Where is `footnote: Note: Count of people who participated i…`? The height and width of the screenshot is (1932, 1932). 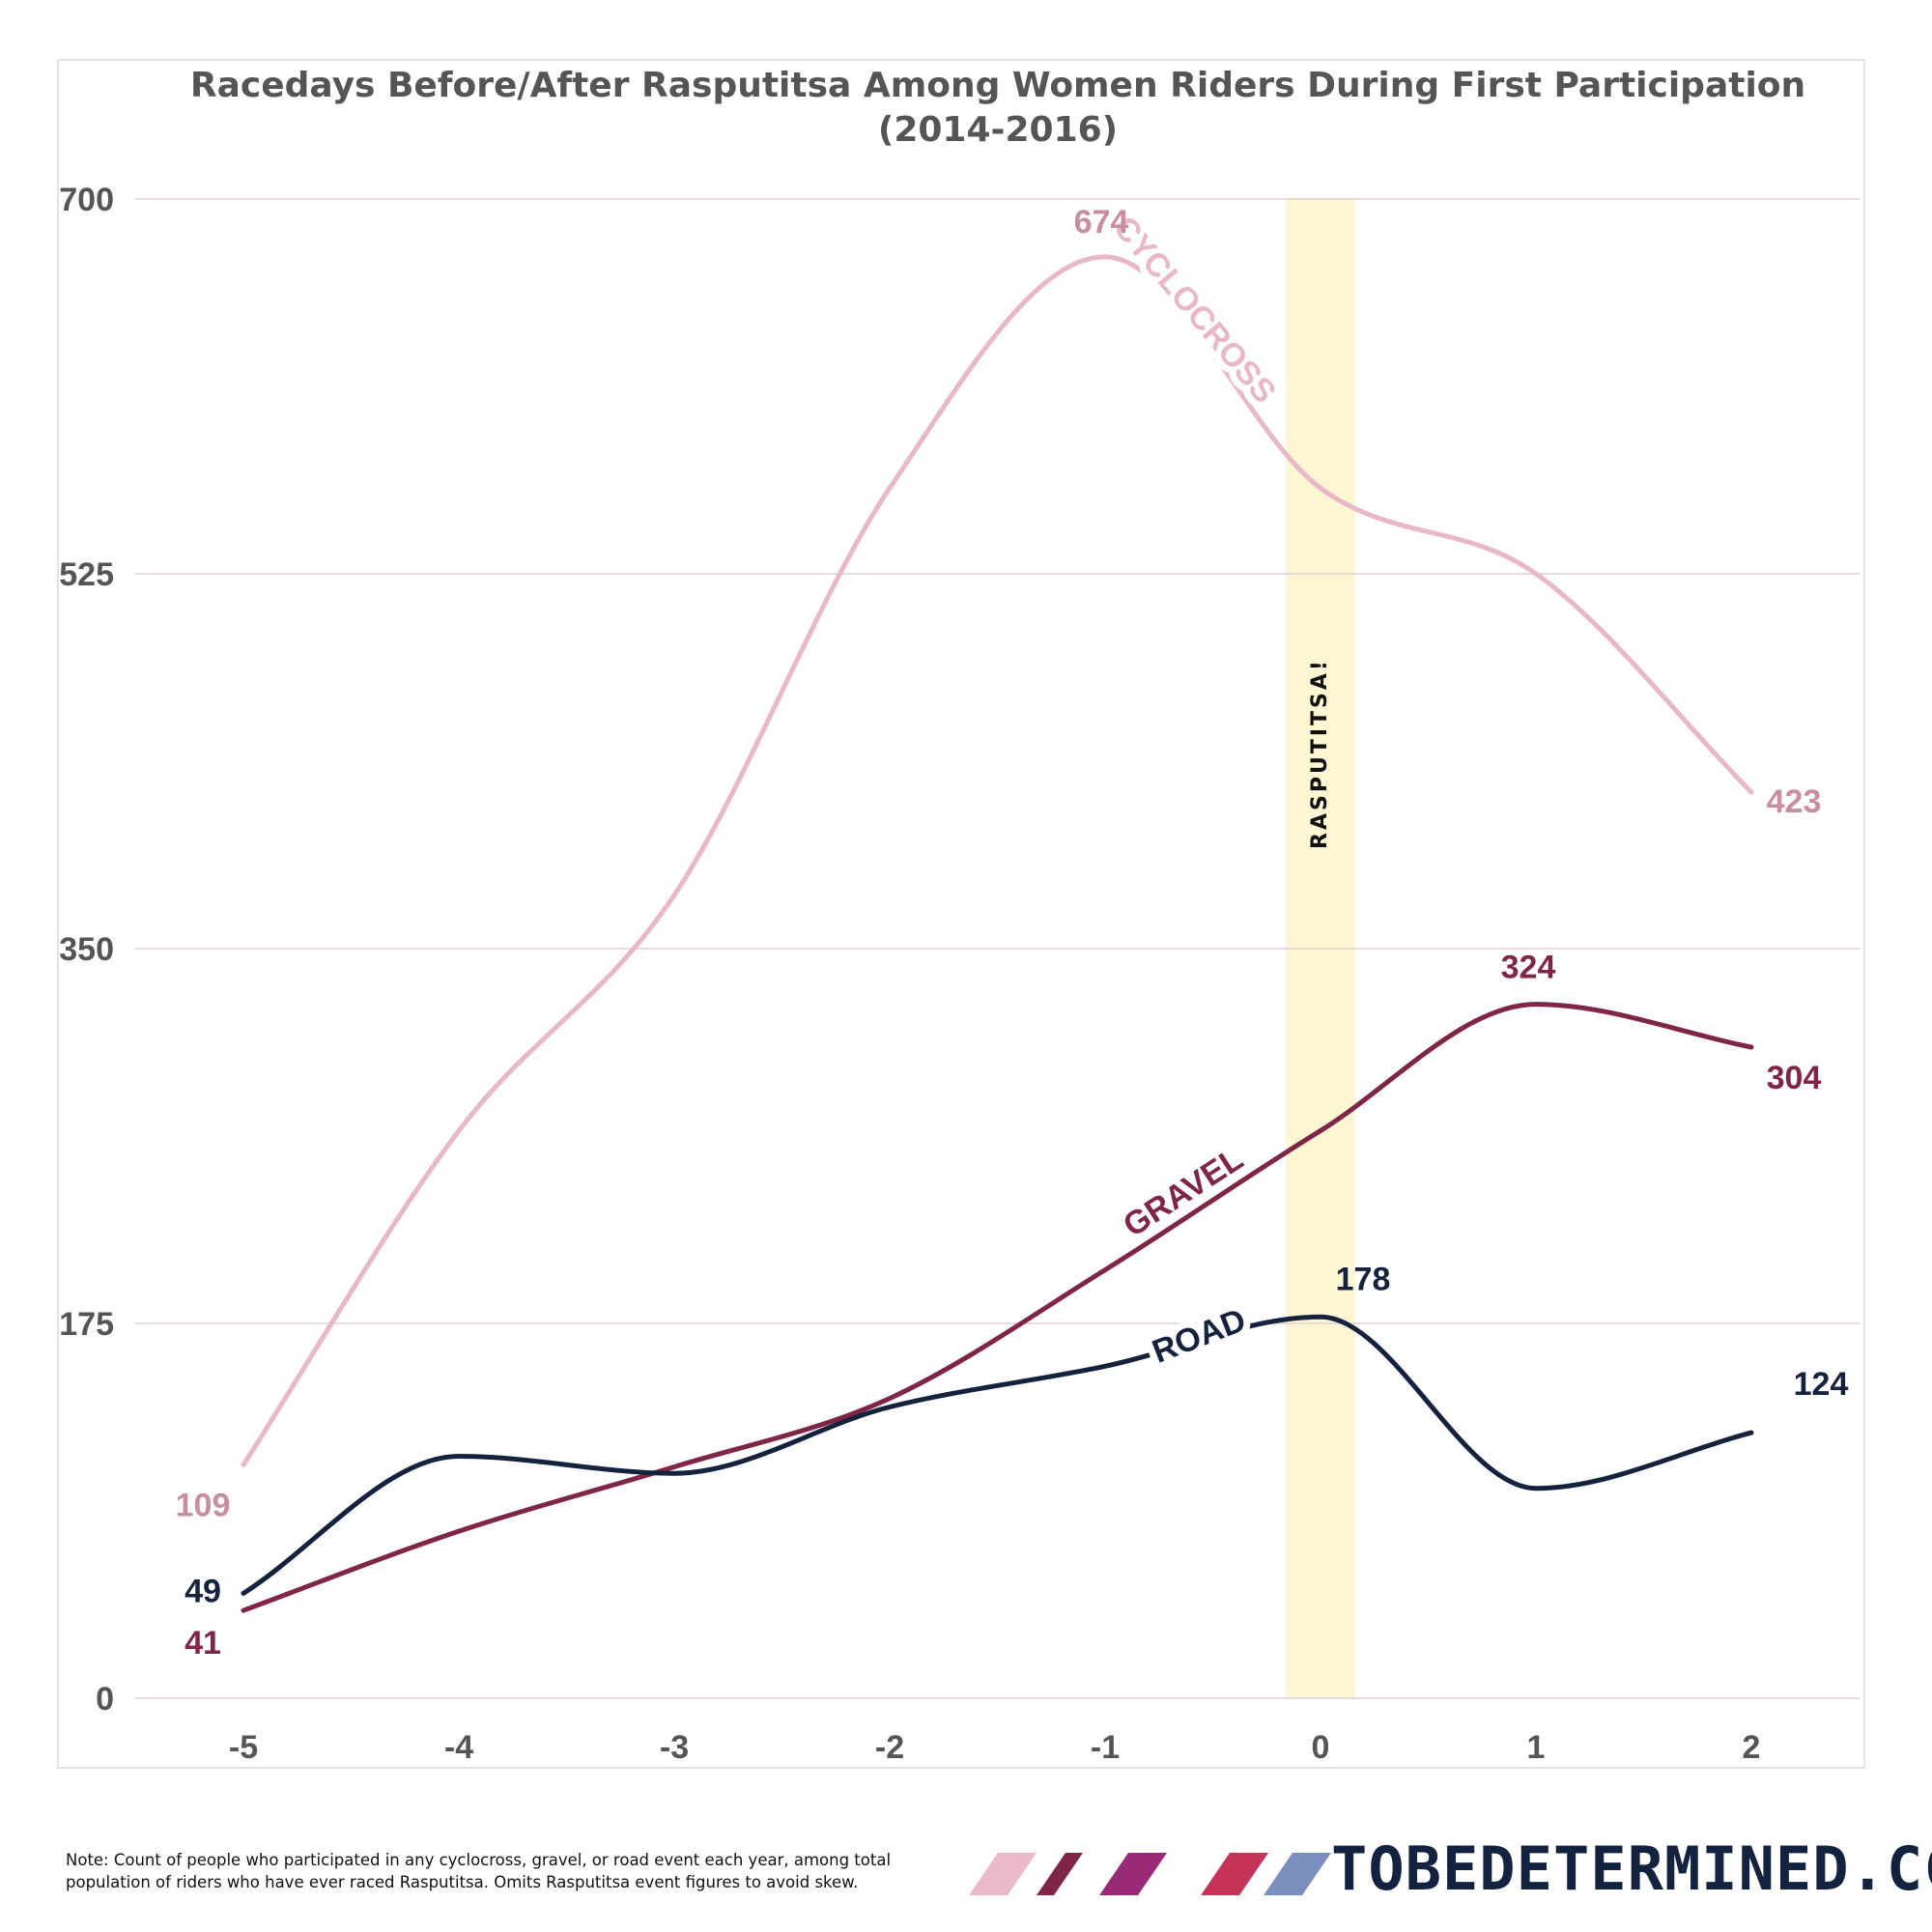 footnote: Note: Count of people who participated i… is located at coordinates (500, 1871).